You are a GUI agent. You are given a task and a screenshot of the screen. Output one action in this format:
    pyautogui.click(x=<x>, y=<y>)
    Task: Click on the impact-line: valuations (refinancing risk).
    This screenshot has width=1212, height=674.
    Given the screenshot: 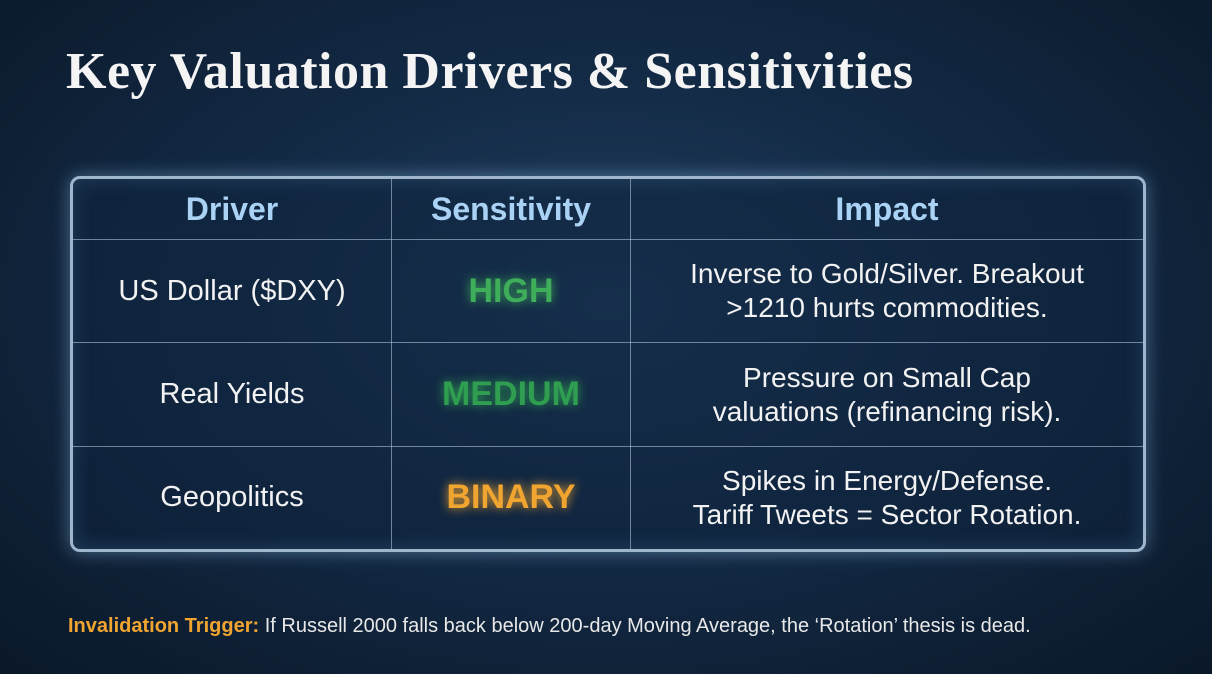 What is the action you would take?
    pyautogui.click(x=887, y=411)
    